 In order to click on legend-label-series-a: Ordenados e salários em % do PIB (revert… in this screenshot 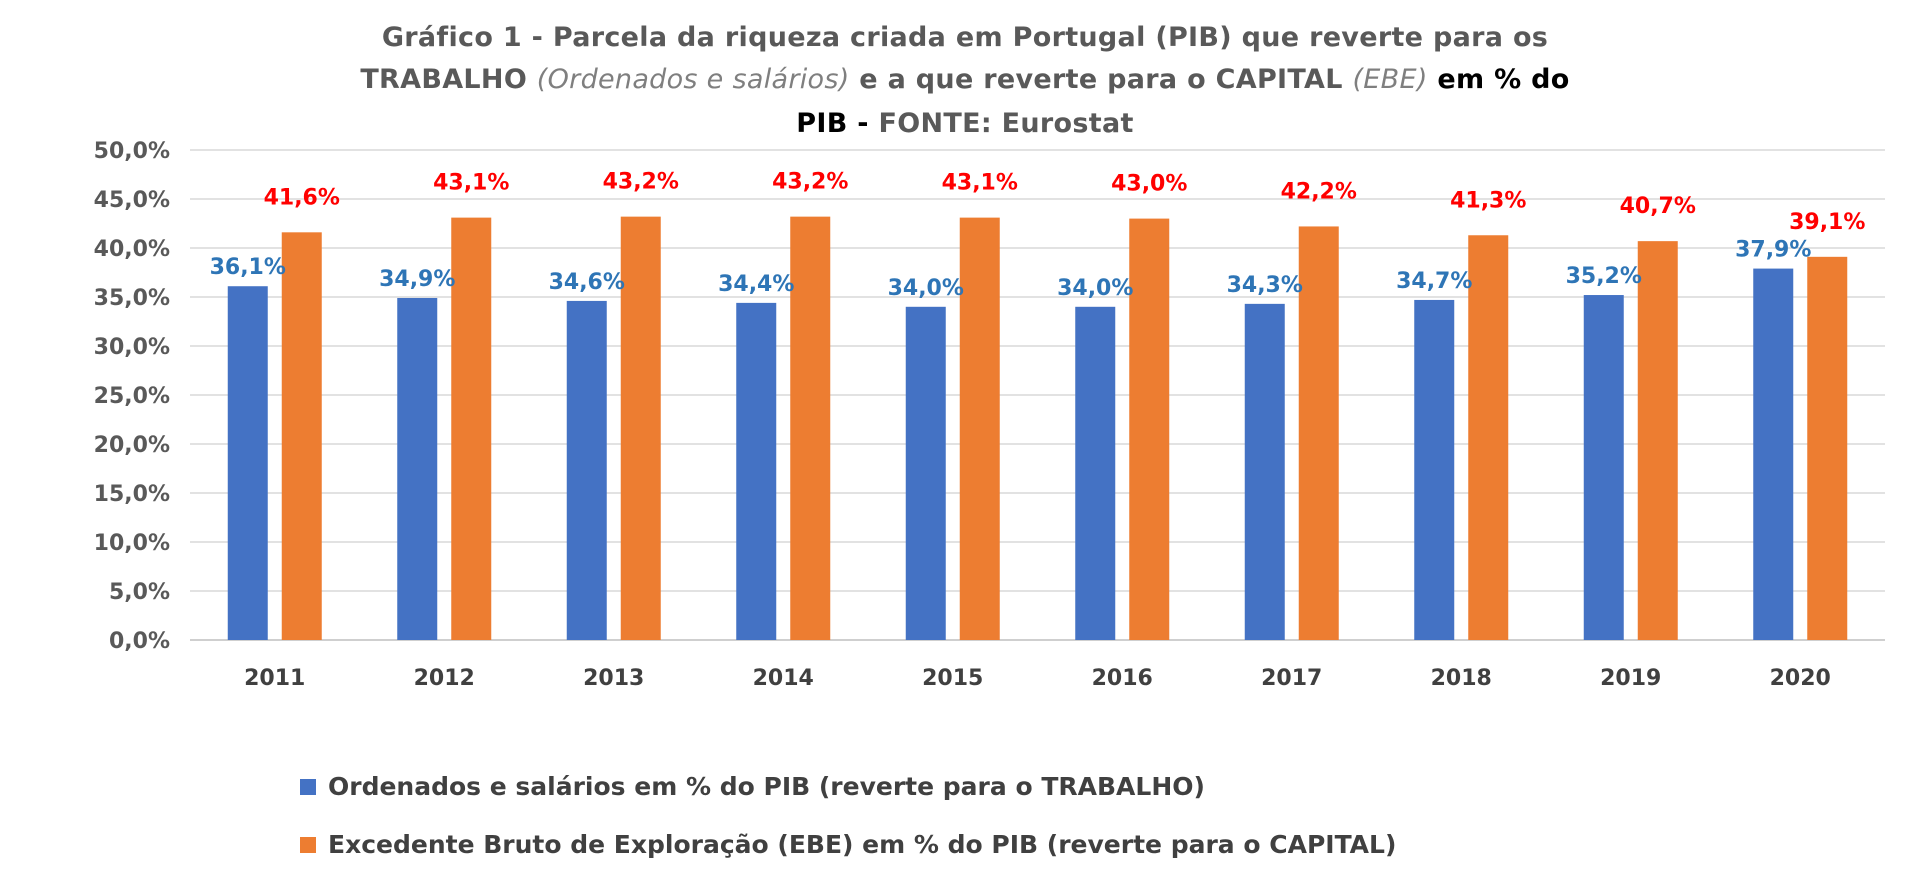, I will do `click(766, 786)`.